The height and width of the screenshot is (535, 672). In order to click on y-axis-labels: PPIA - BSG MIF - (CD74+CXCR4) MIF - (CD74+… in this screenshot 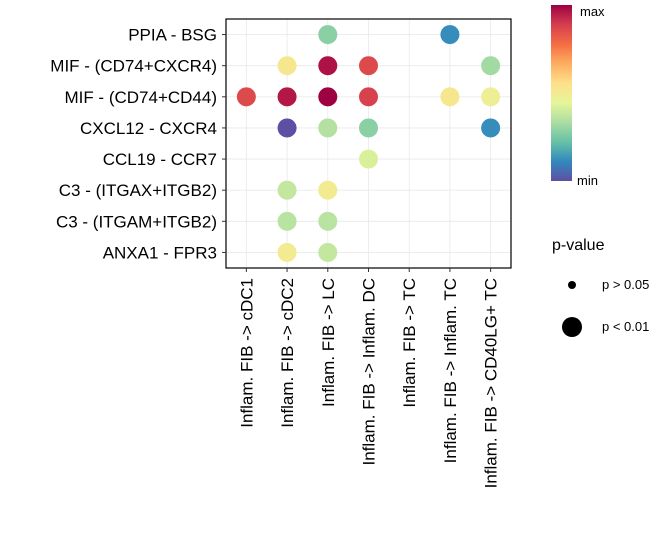, I will do `click(138, 144)`.